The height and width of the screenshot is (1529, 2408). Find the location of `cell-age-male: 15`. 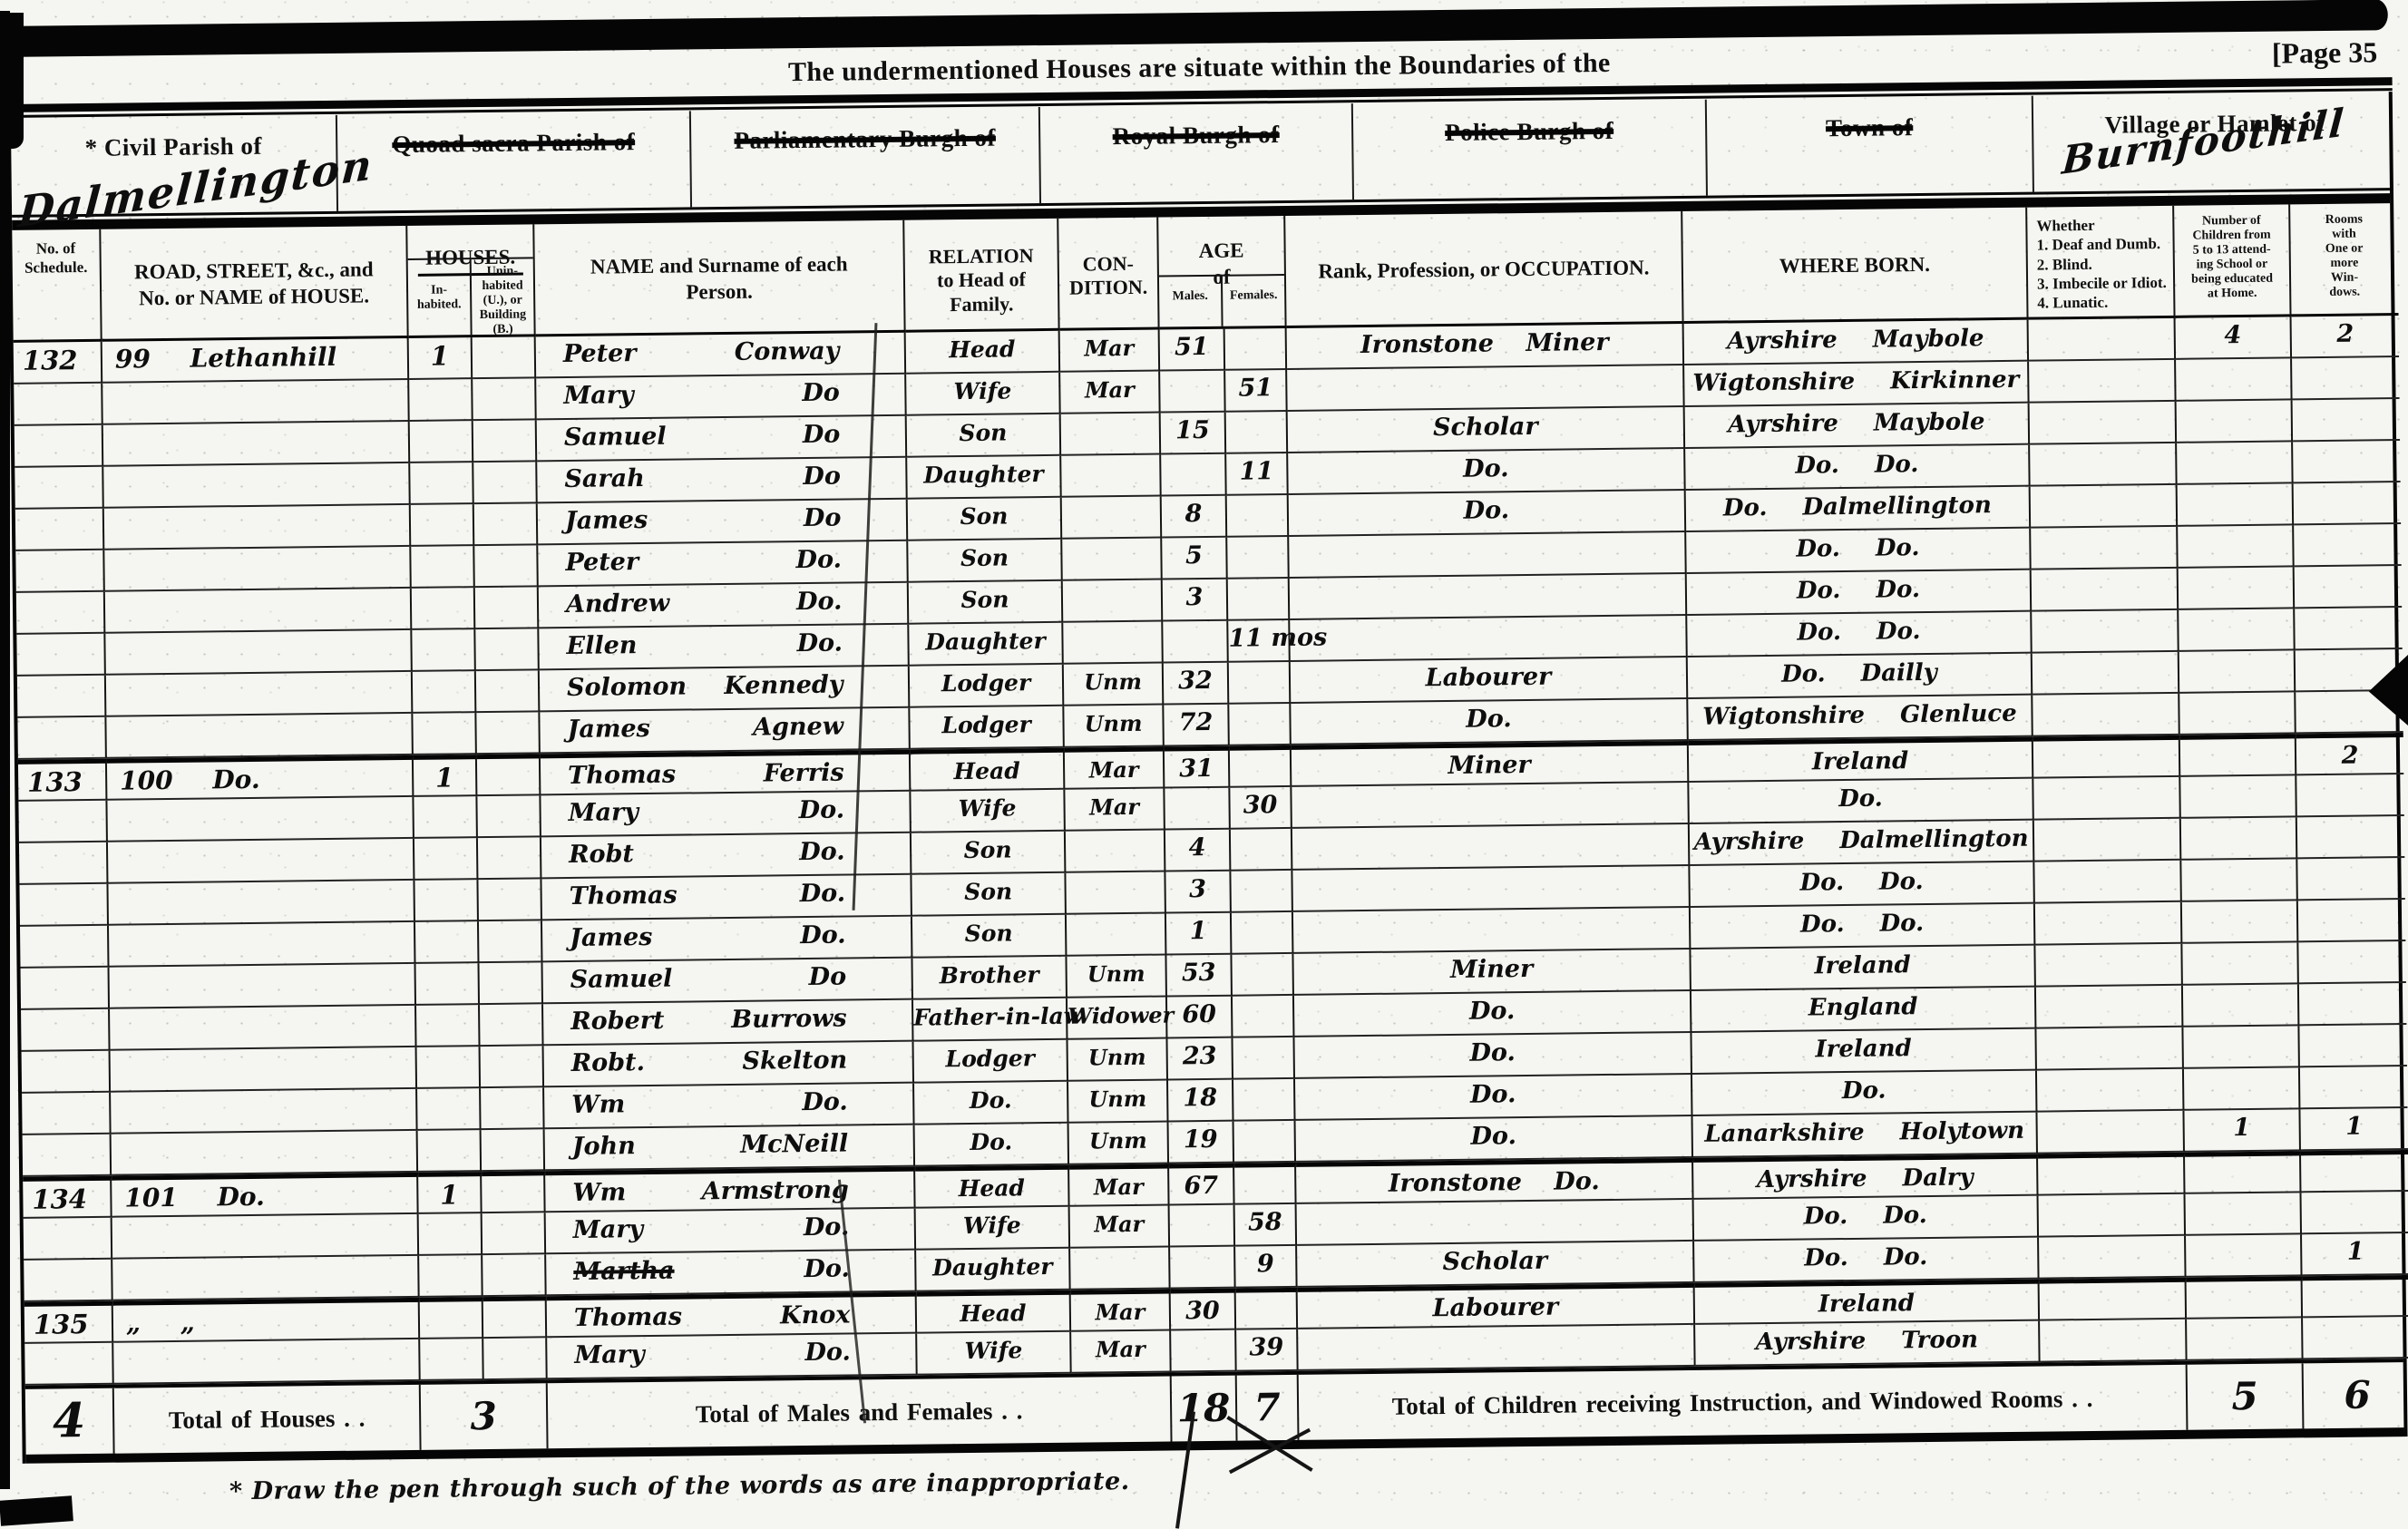

cell-age-male: 15 is located at coordinates (1193, 434).